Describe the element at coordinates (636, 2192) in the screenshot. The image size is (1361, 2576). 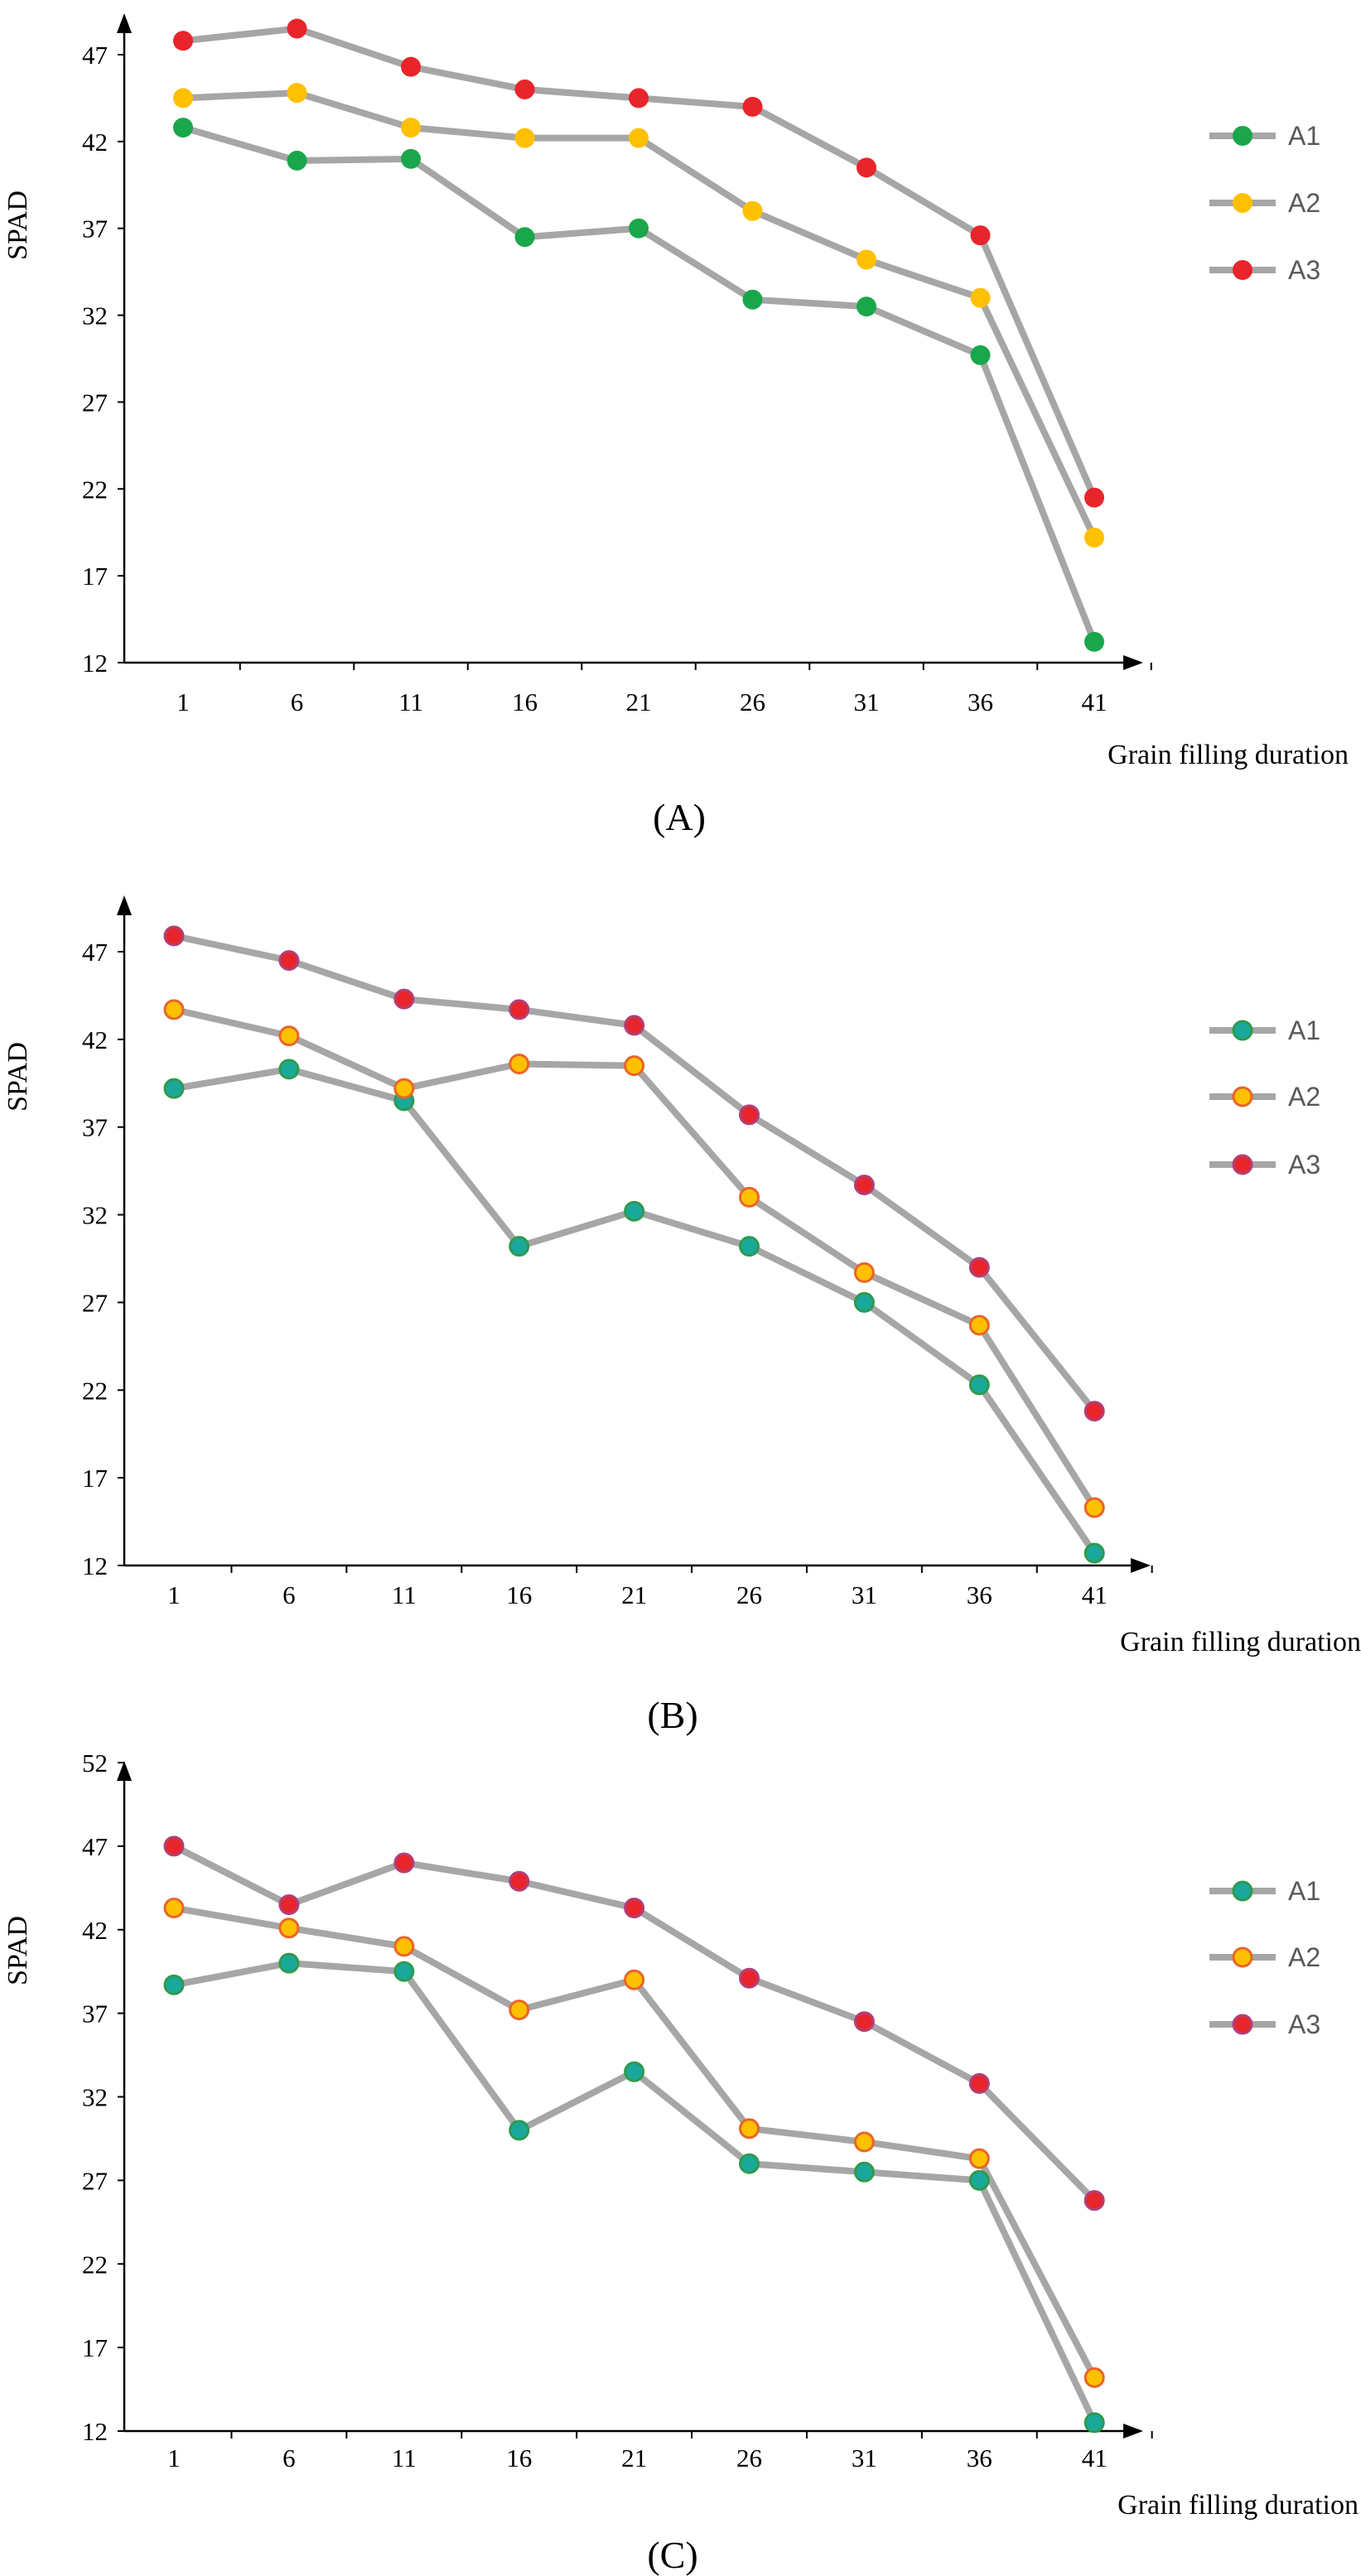
I see `series-line-a1` at that location.